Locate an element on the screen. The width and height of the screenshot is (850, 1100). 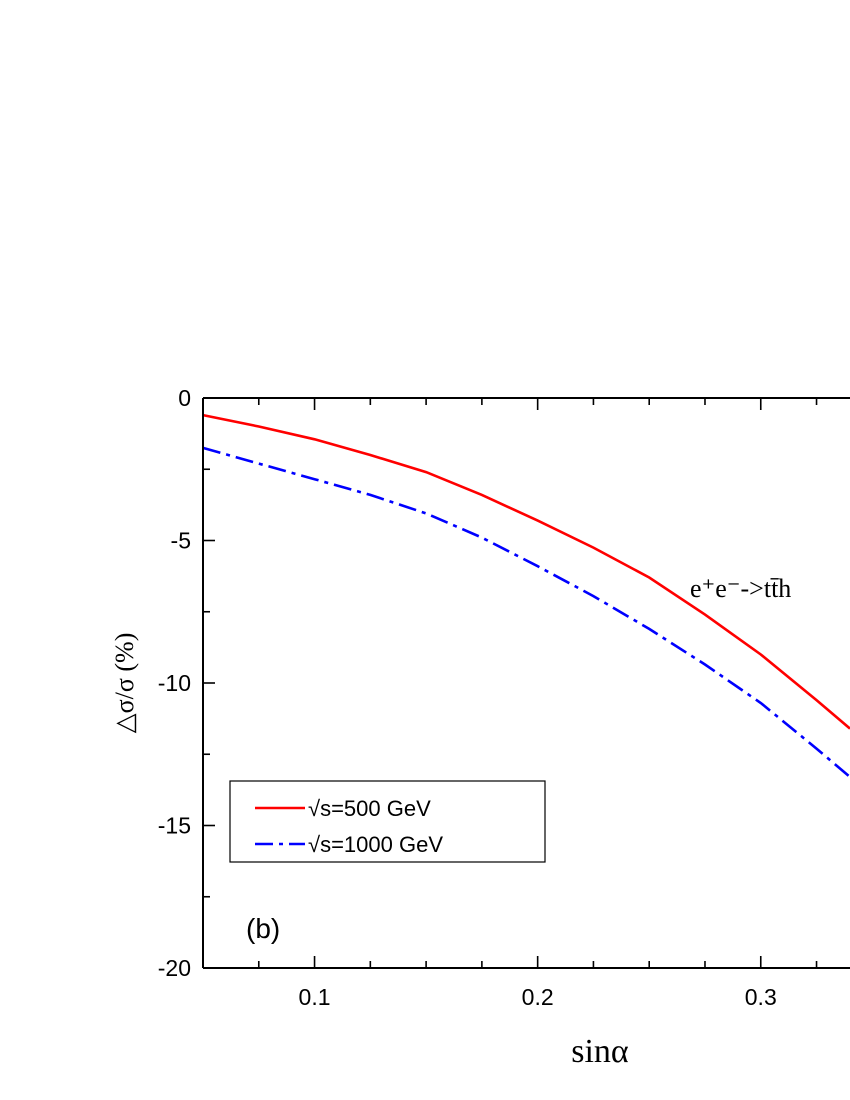
x-tick-label: 0.3 is located at coordinates (761, 997).